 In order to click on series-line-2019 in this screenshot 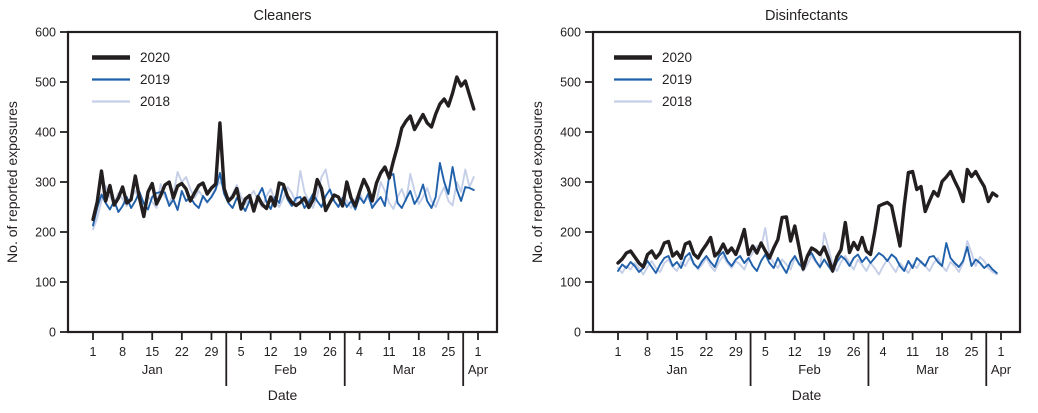, I will do `click(283, 194)`.